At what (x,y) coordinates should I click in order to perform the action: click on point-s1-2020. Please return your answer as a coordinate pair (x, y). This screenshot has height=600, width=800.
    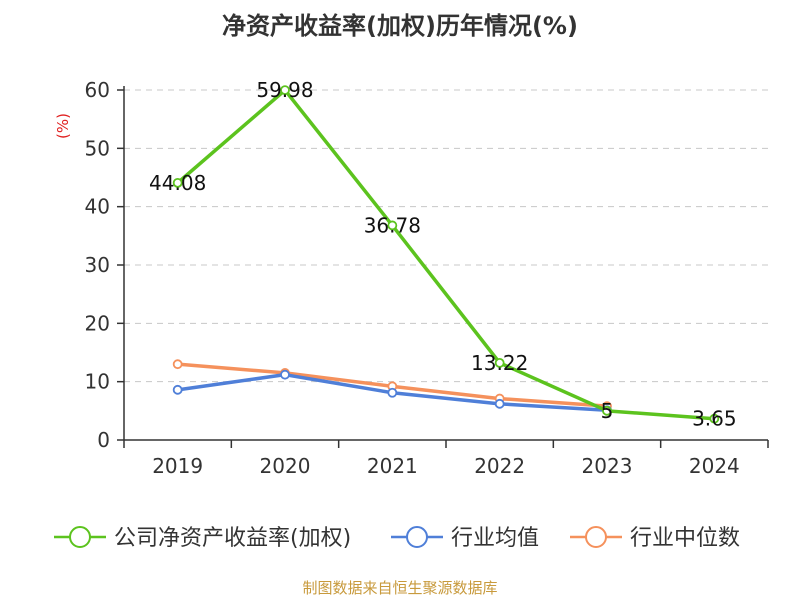
    Looking at the image, I should click on (285, 374).